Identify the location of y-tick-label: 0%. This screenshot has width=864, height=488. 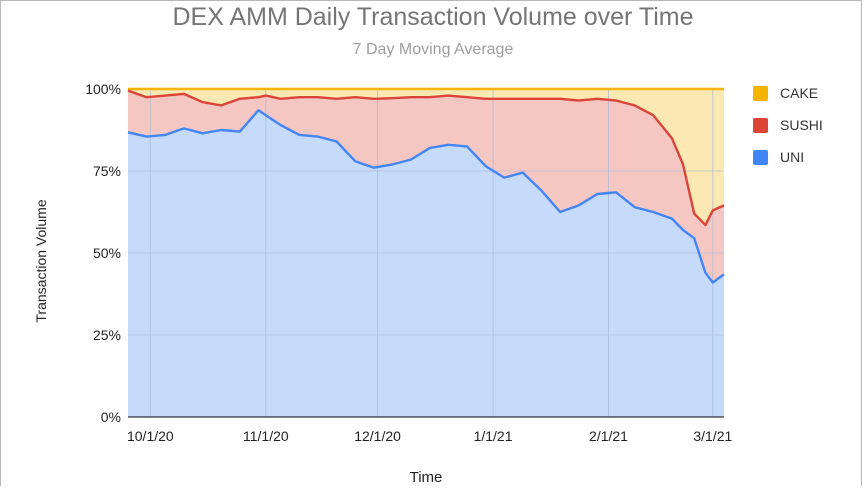
(111, 417).